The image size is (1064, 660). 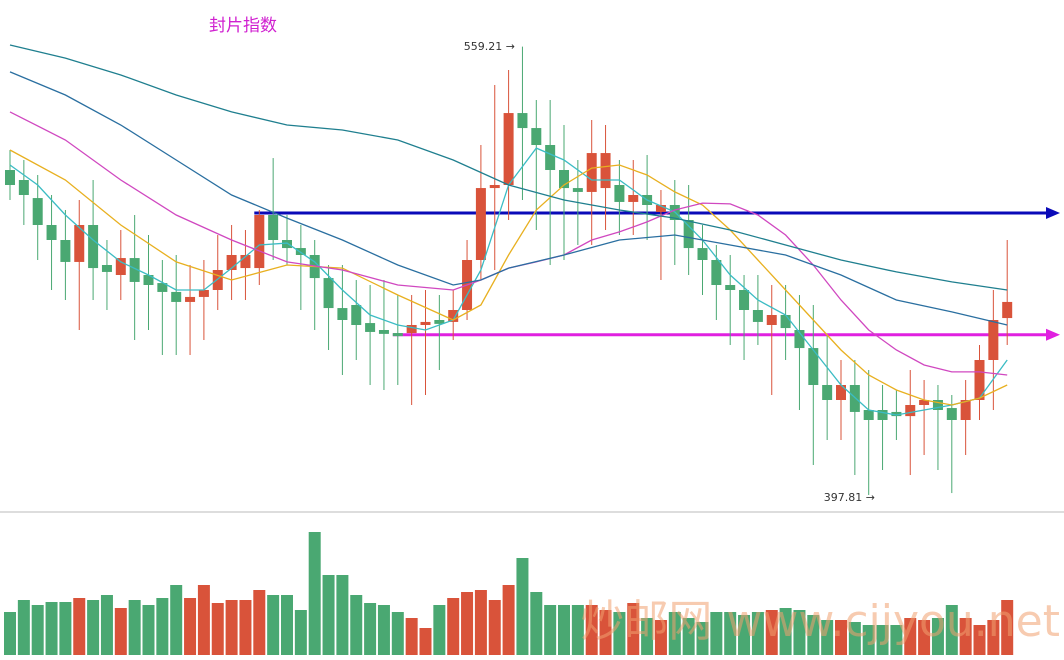 I want to click on min-annotation: 397.81 →, so click(x=849, y=497).